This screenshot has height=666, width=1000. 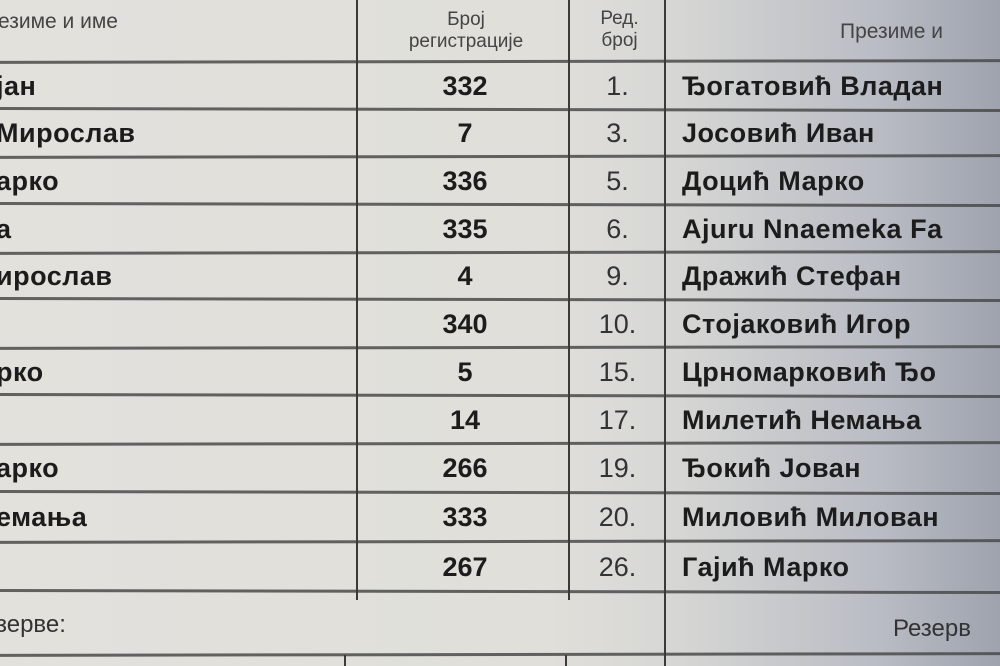 I want to click on row-order-number: 3., so click(x=617, y=133).